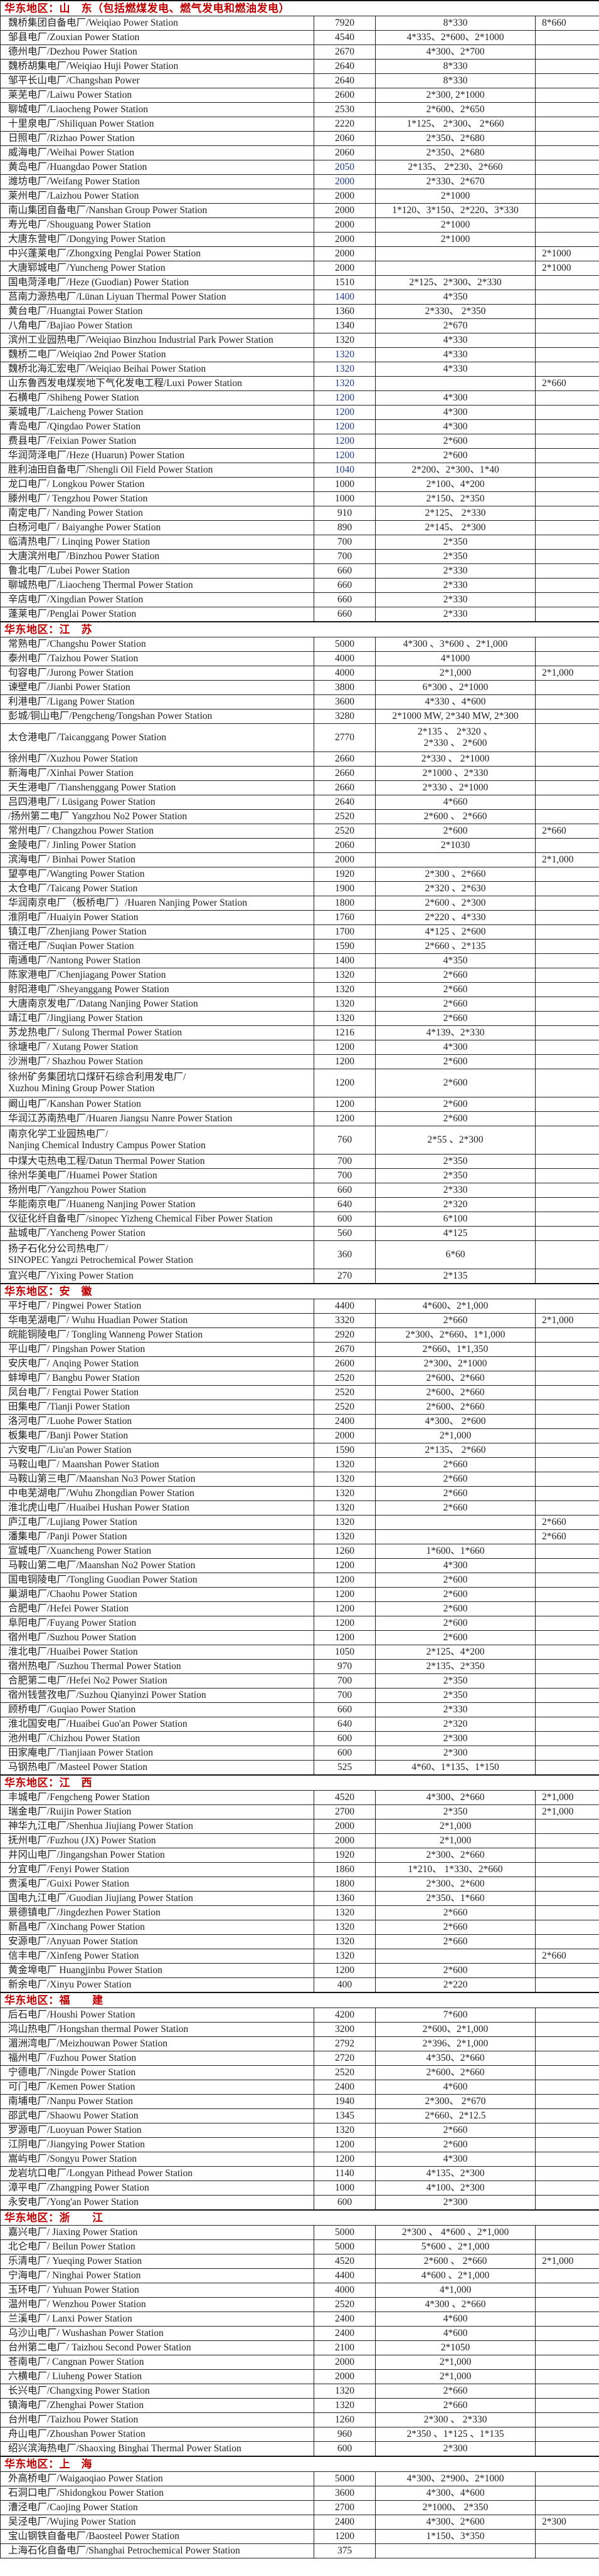 The width and height of the screenshot is (599, 2576). What do you see at coordinates (455, 1161) in the screenshot?
I see `installed-units: 2*350` at bounding box center [455, 1161].